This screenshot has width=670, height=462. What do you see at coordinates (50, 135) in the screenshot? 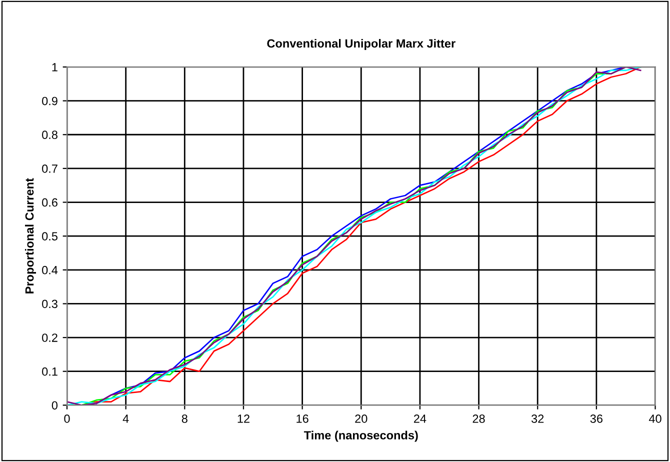
I see `y-tick-label: 0.8` at bounding box center [50, 135].